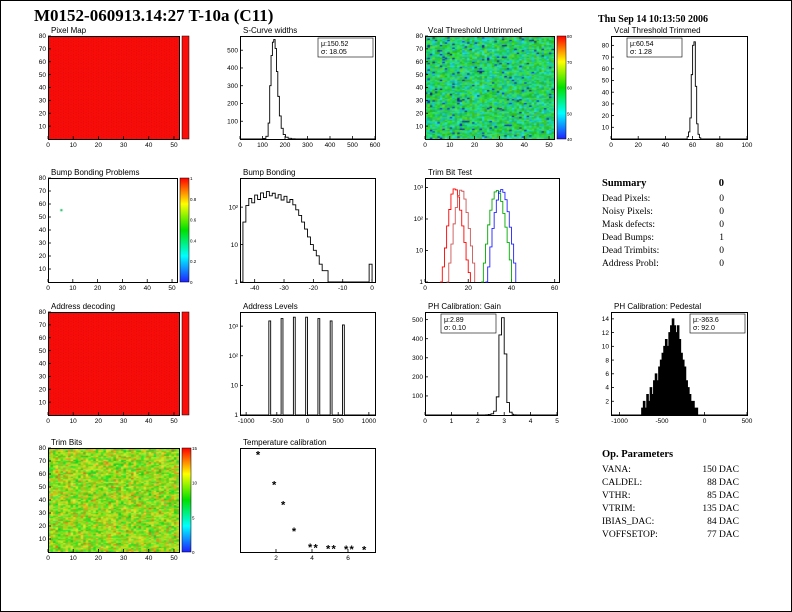  What do you see at coordinates (303, 363) in the screenshot?
I see `address-levels-plot: Address Levels -1000 -500 0 500 1000 1 10 10² 10³` at bounding box center [303, 363].